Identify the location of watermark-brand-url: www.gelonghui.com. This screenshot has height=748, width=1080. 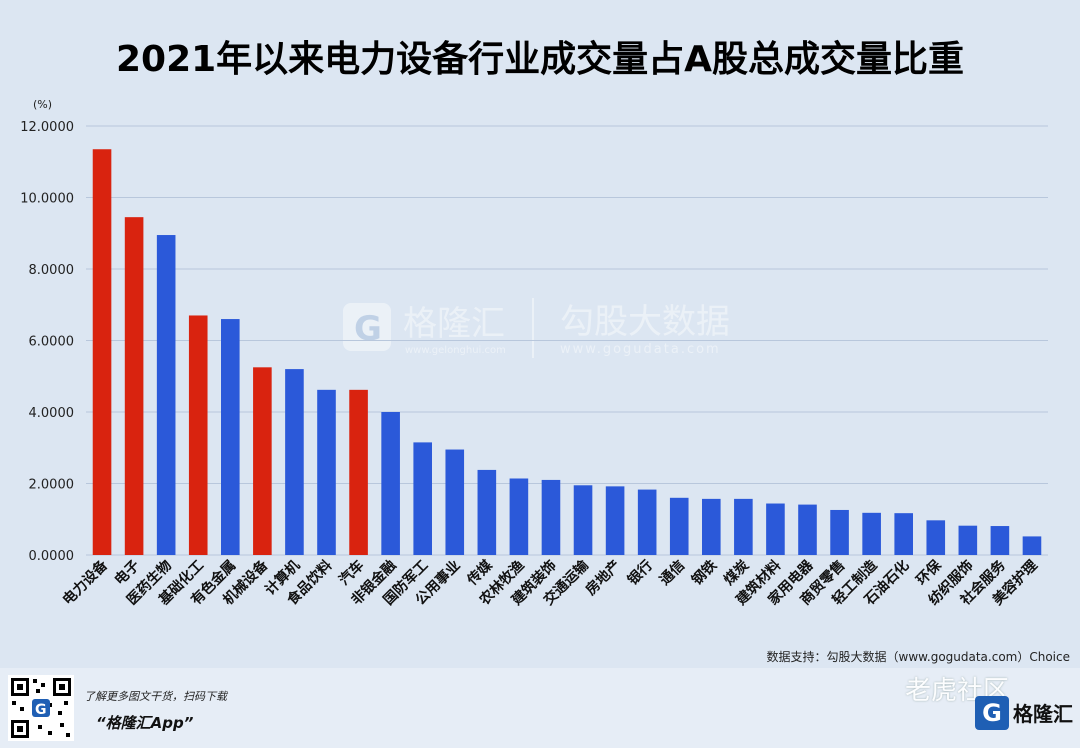
(455, 350).